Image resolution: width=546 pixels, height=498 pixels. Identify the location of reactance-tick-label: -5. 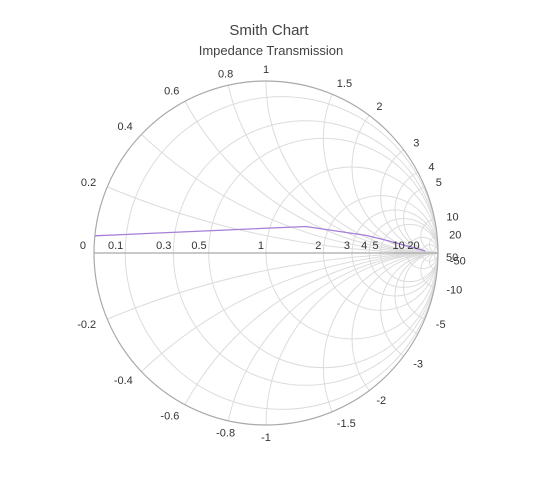
(441, 325).